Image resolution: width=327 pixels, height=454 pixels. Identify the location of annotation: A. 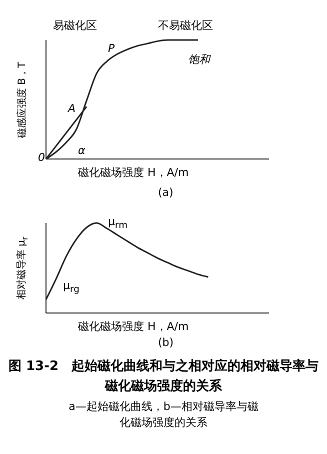
(72, 108).